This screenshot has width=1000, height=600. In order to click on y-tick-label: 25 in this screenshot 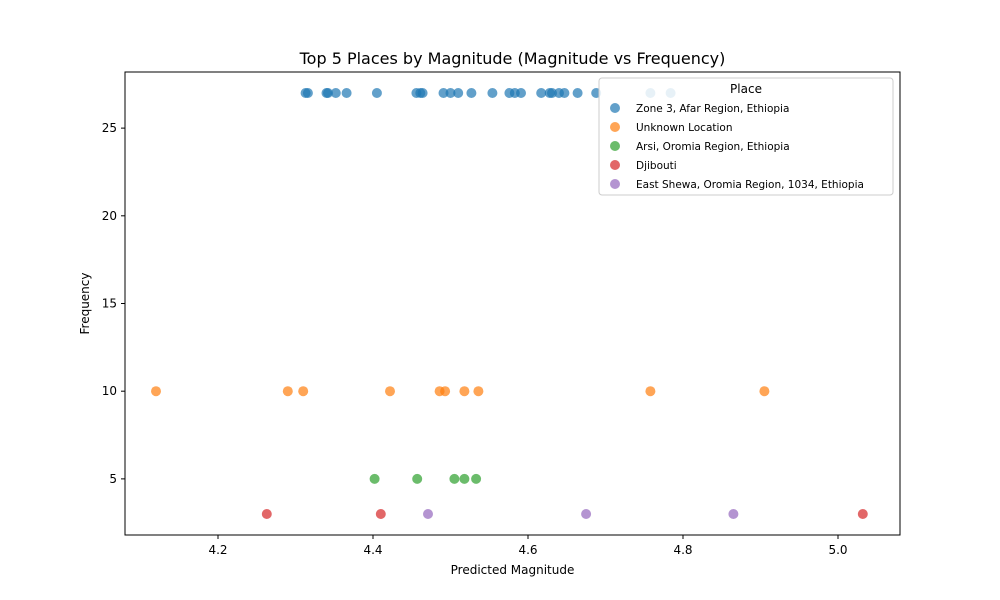, I will do `click(109, 128)`.